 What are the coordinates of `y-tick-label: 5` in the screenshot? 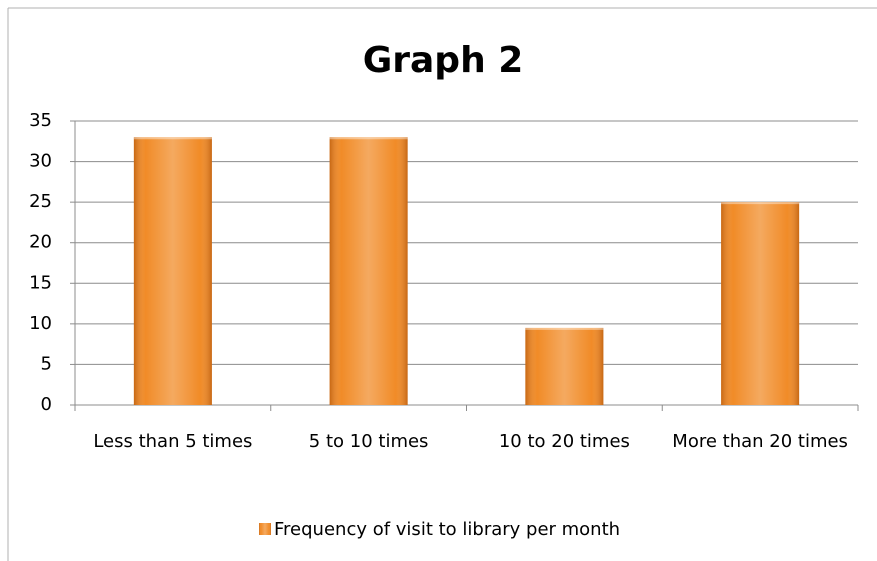 It's located at (46, 363).